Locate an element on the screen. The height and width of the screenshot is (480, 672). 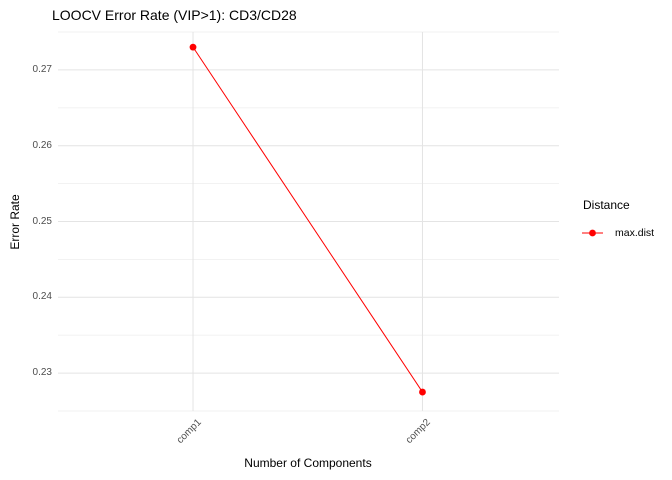
data-point-comp1 is located at coordinates (193, 47).